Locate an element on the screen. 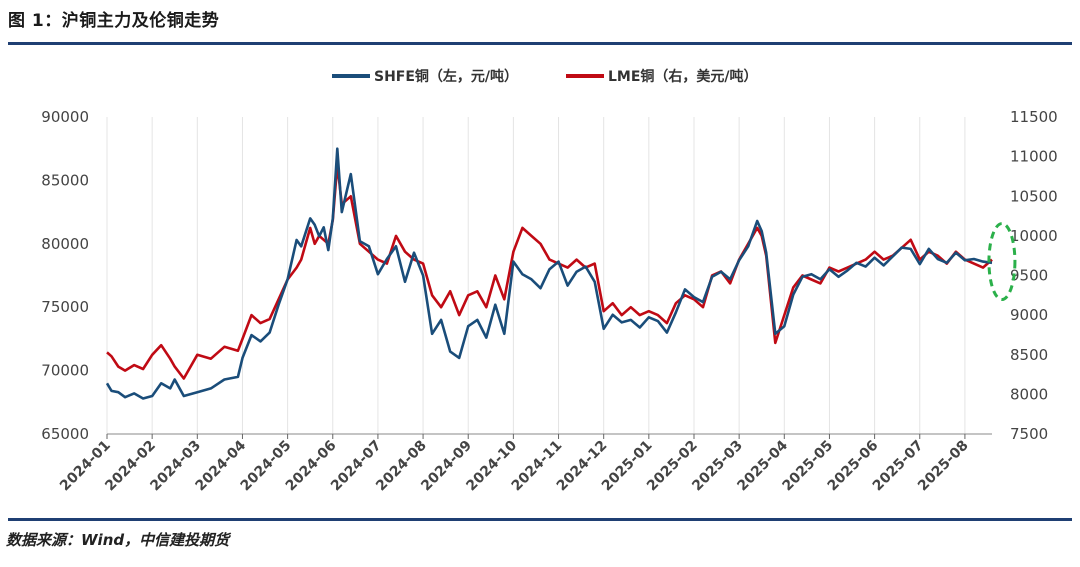 The height and width of the screenshot is (567, 1080). y-right-tick-label: 10000 is located at coordinates (1034, 236).